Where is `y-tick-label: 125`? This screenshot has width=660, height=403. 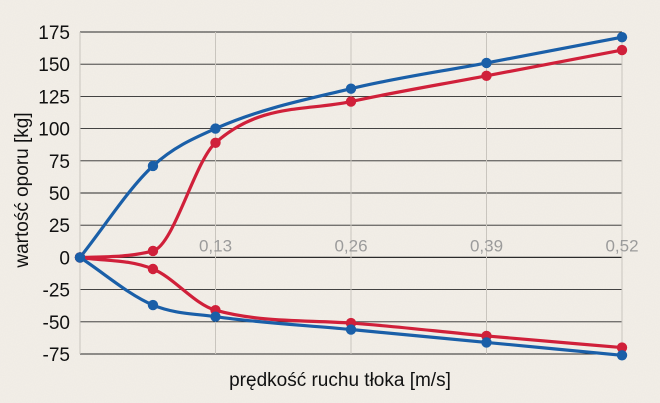 y-tick-label: 125 is located at coordinates (54, 97).